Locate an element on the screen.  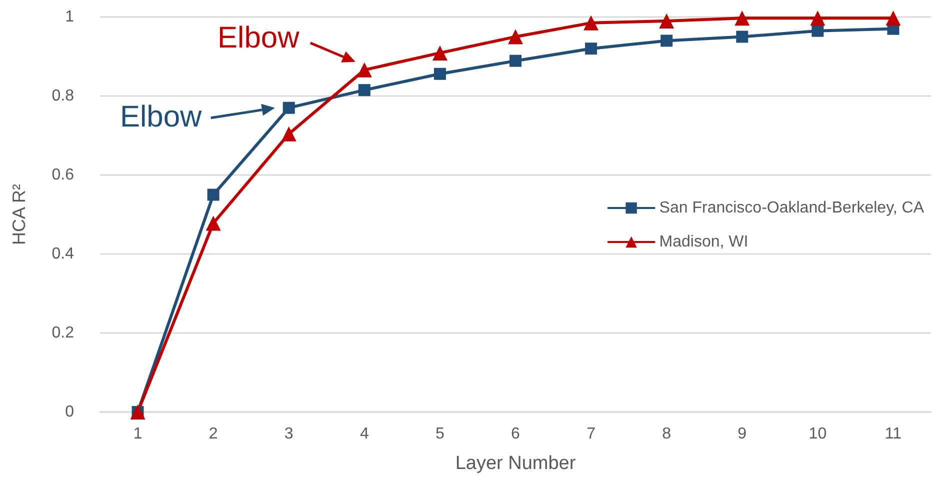
x-tick-label: 7 is located at coordinates (591, 434).